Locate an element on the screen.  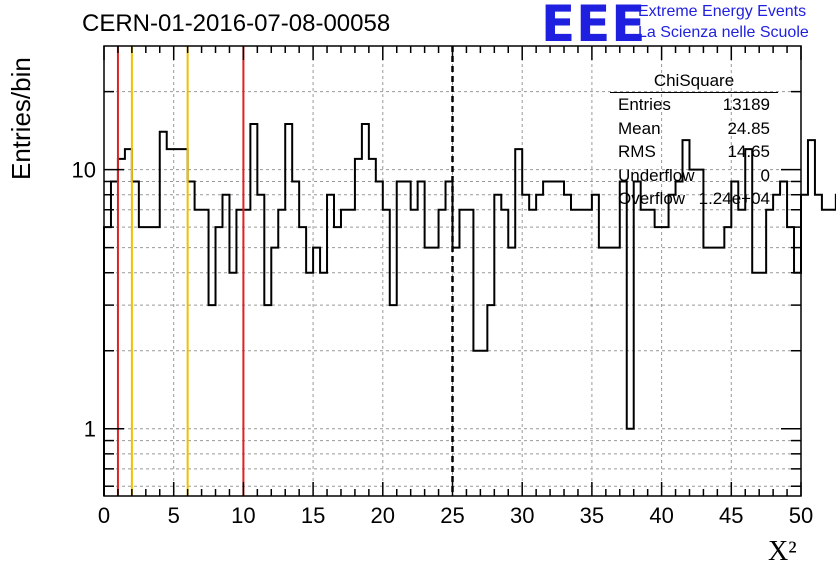
x-tick-label: 30 is located at coordinates (522, 515).